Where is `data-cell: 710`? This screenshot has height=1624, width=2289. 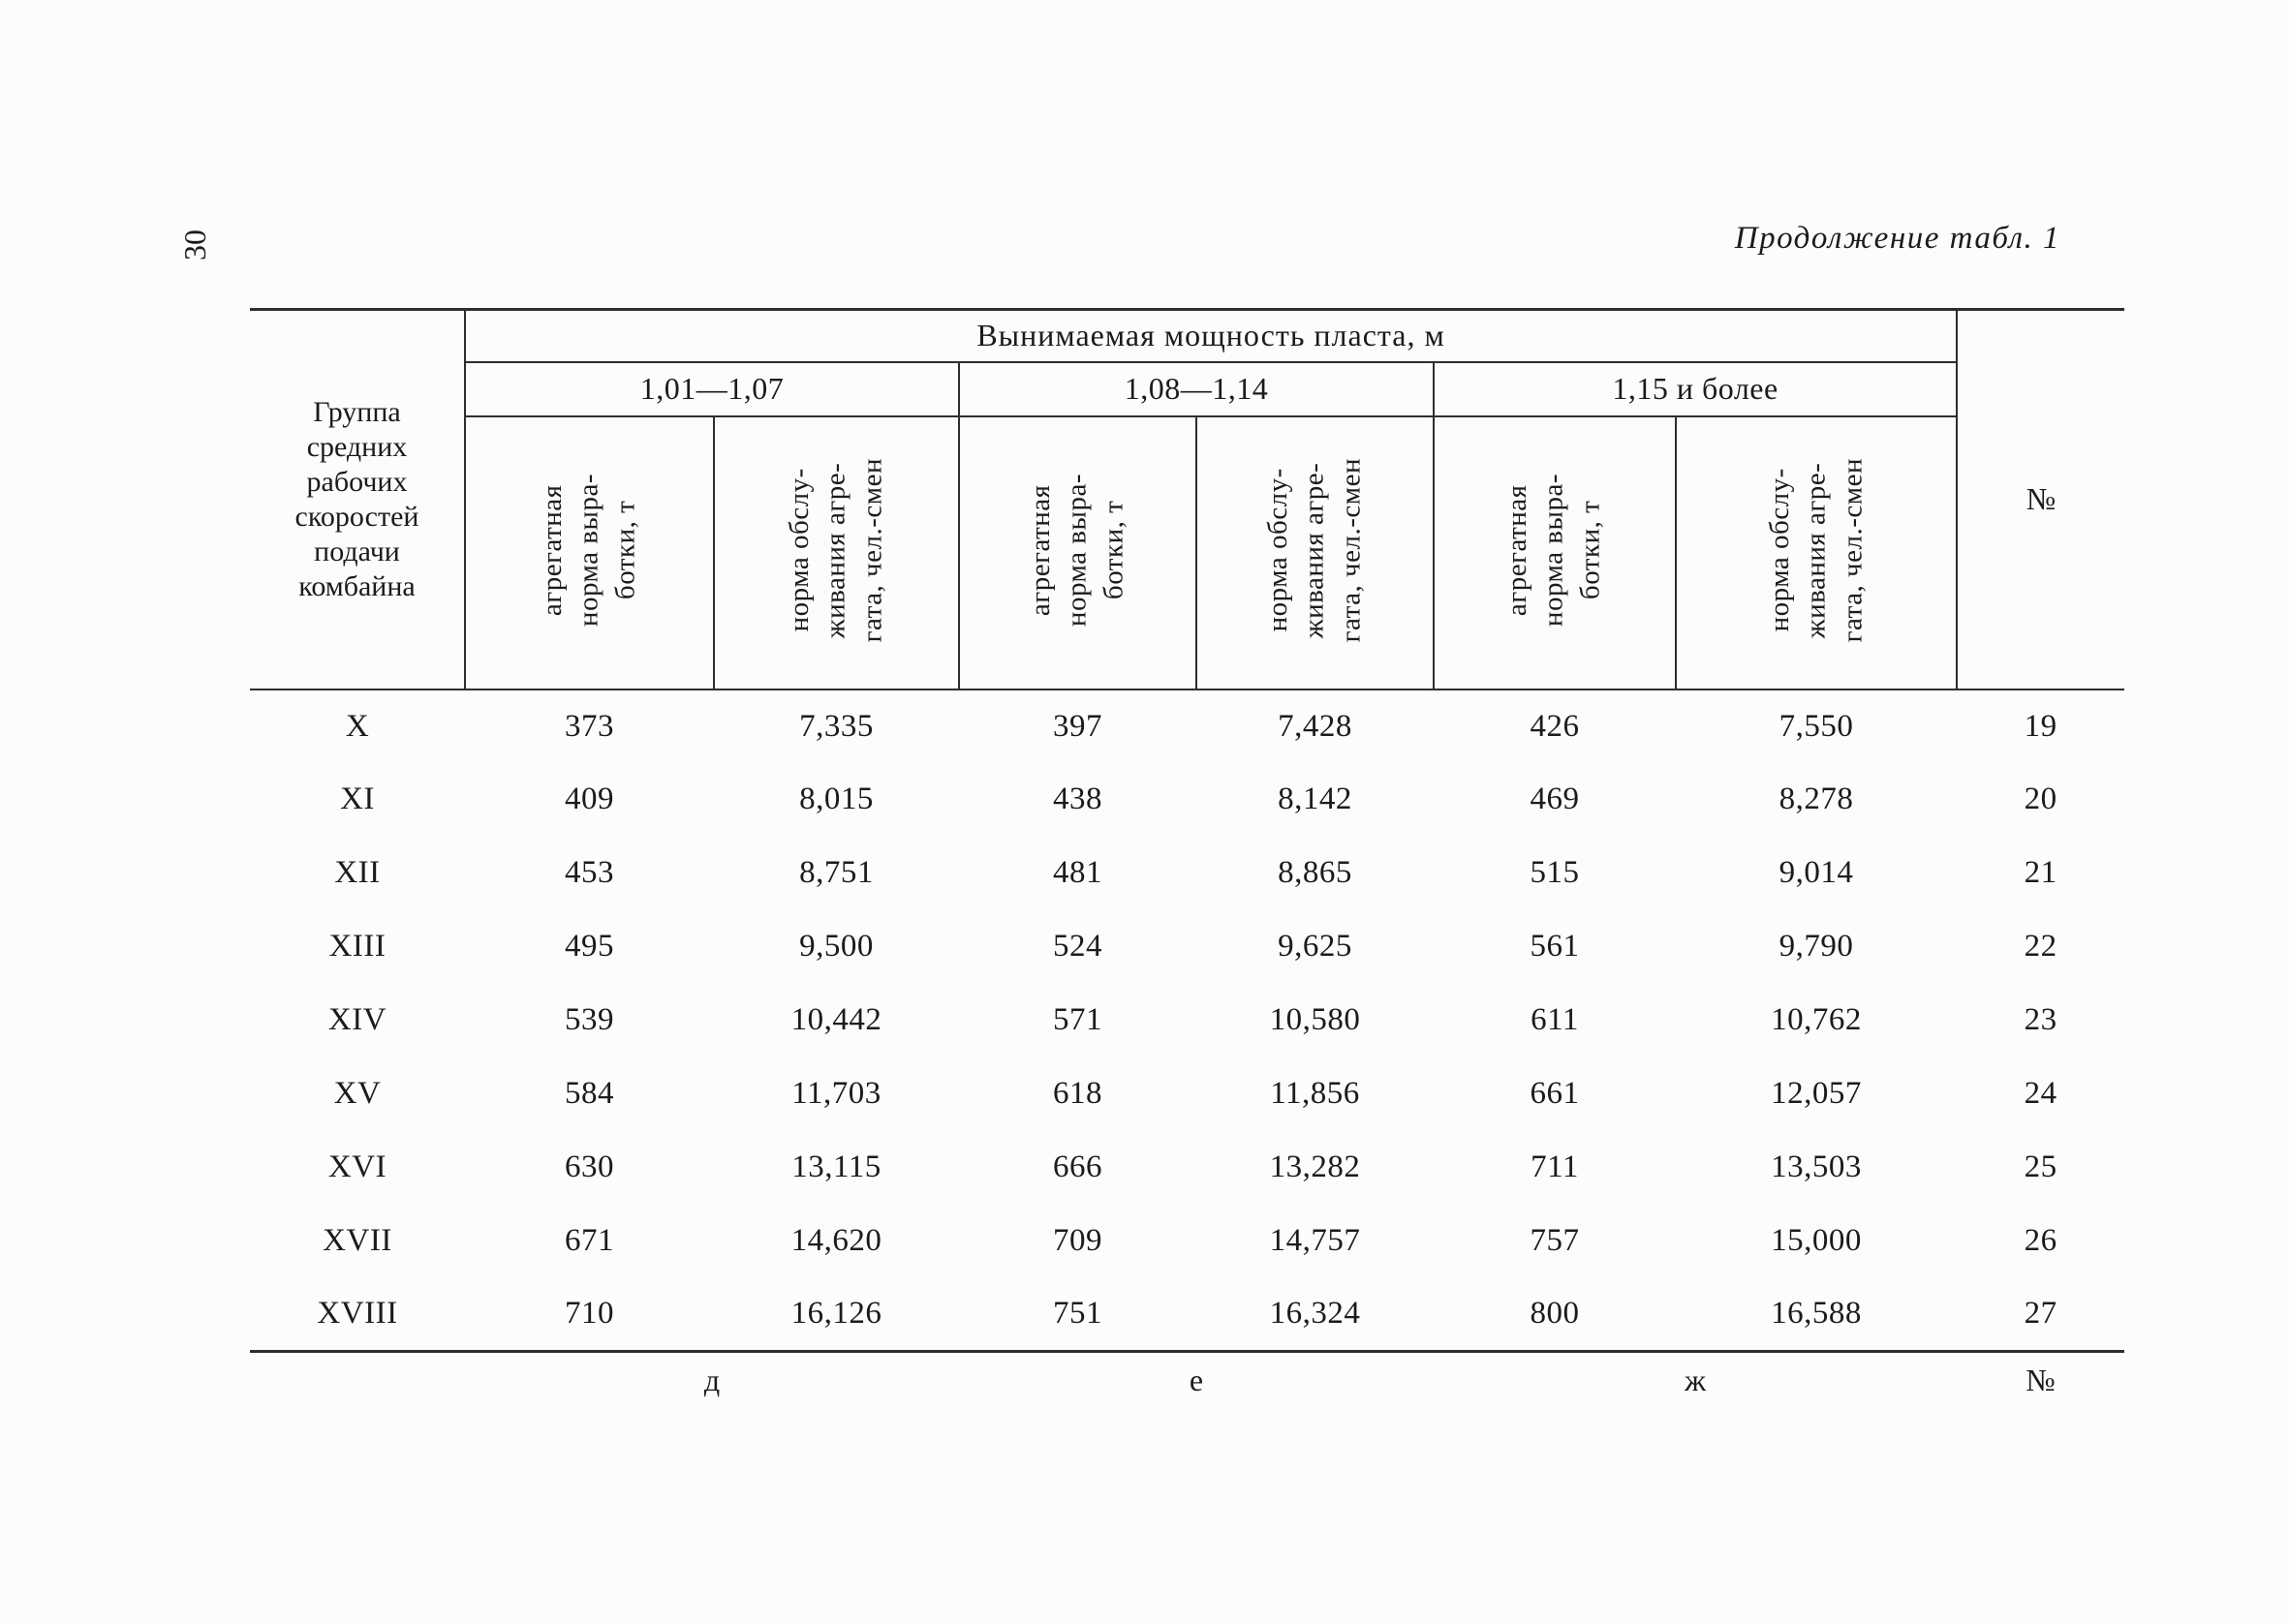 data-cell: 710 is located at coordinates (590, 1314).